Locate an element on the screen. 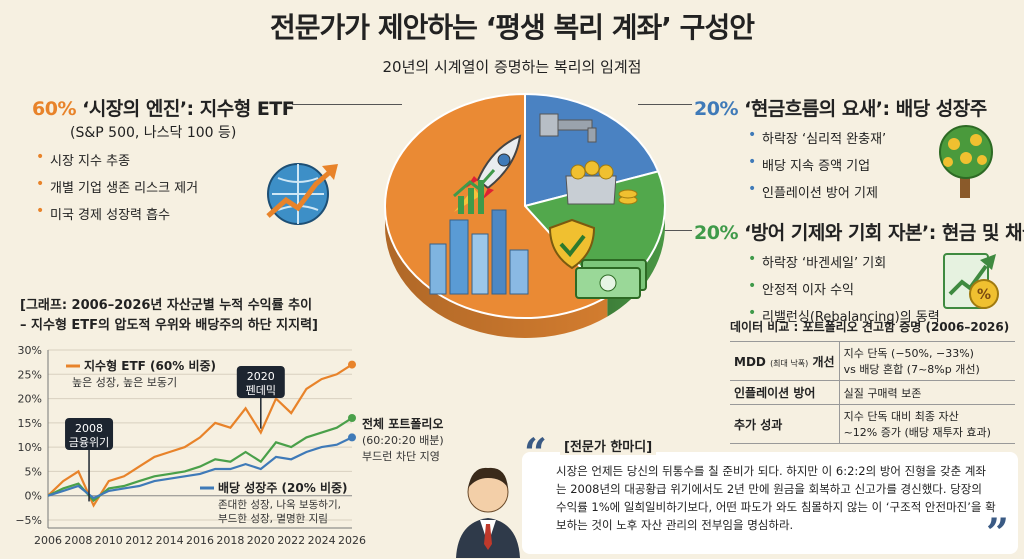 The width and height of the screenshot is (1024, 559). money-tree-icon is located at coordinates (966, 161).